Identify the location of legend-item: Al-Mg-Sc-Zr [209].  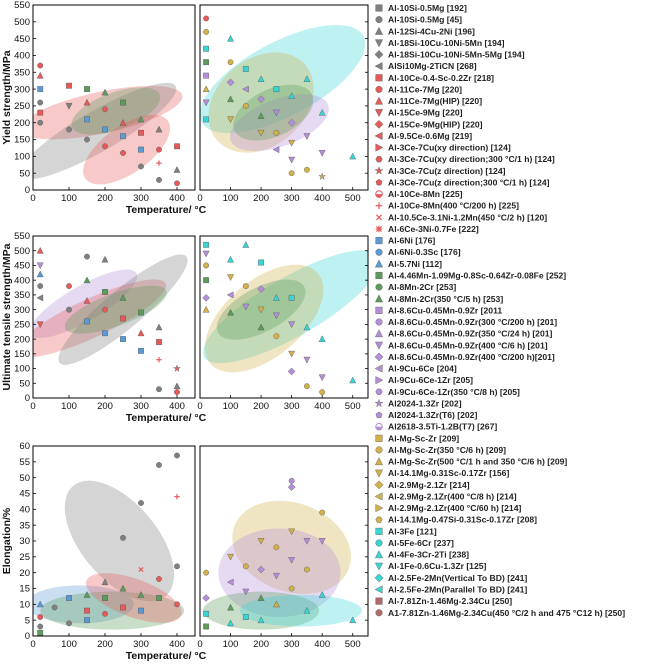
(417, 438).